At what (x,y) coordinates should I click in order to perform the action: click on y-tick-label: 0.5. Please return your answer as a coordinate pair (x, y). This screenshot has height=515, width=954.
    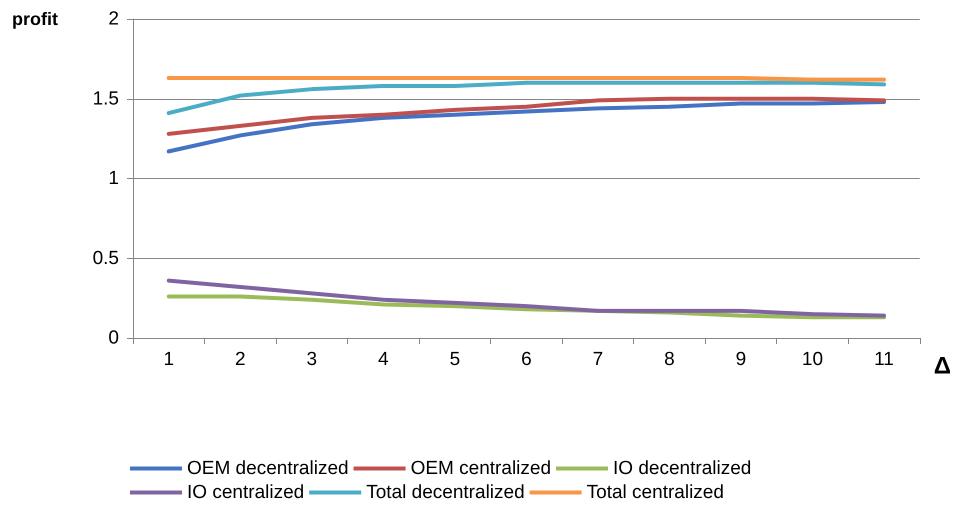
    Looking at the image, I should click on (105, 258).